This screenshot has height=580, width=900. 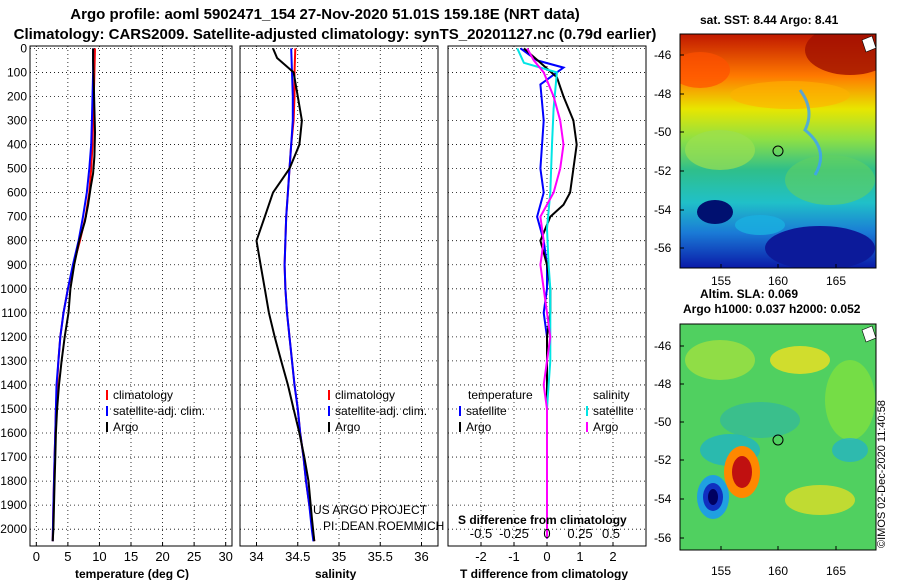 I want to click on sla-title-1: Altim. SLA: 0.069, so click(x=749, y=294).